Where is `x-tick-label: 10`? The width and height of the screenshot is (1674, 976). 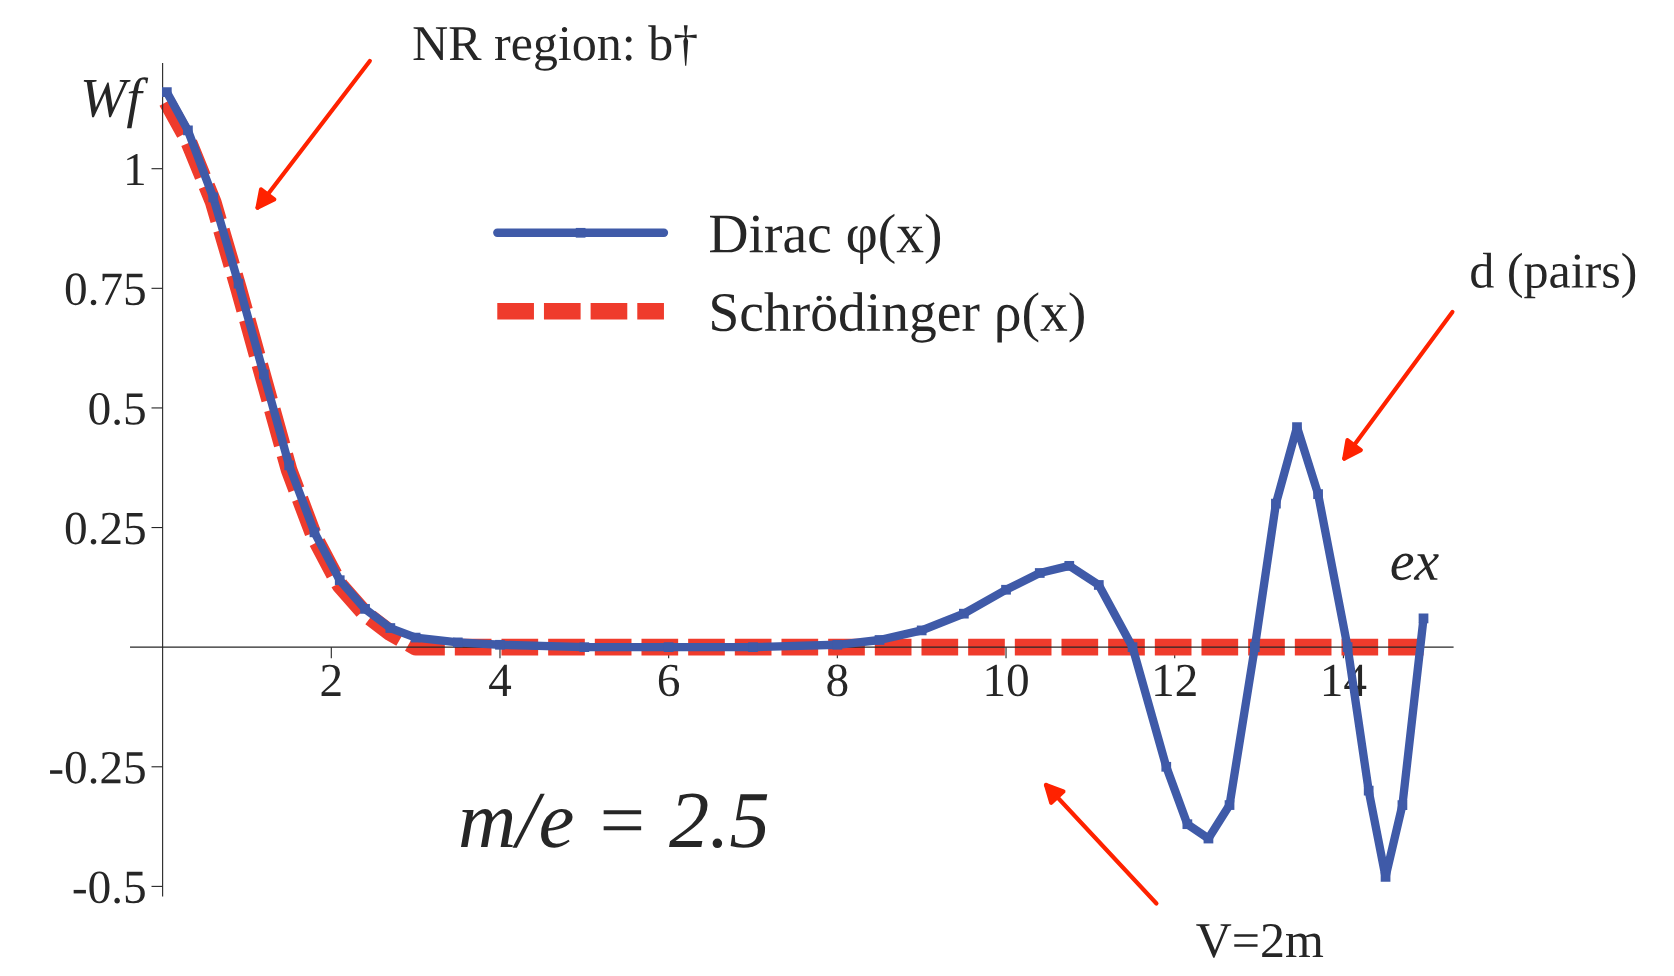
x-tick-label: 10 is located at coordinates (1007, 680).